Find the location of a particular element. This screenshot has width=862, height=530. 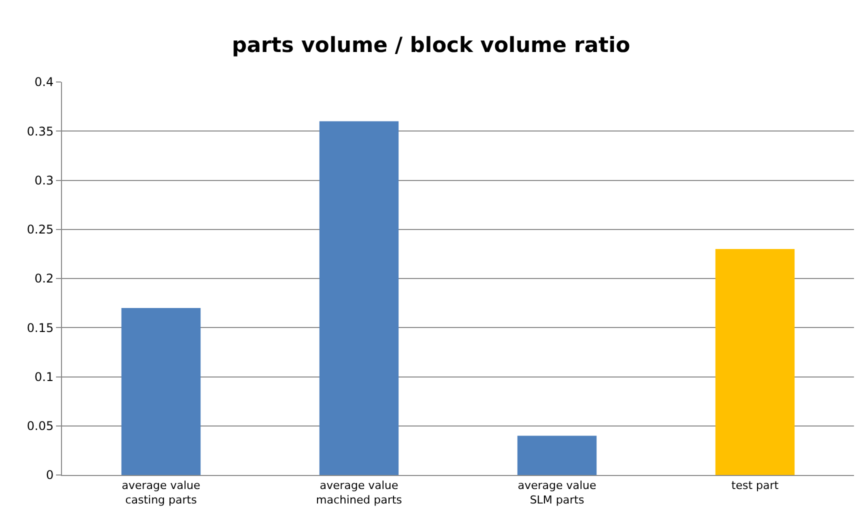

y-tick-label: 0.3 is located at coordinates (44, 180).